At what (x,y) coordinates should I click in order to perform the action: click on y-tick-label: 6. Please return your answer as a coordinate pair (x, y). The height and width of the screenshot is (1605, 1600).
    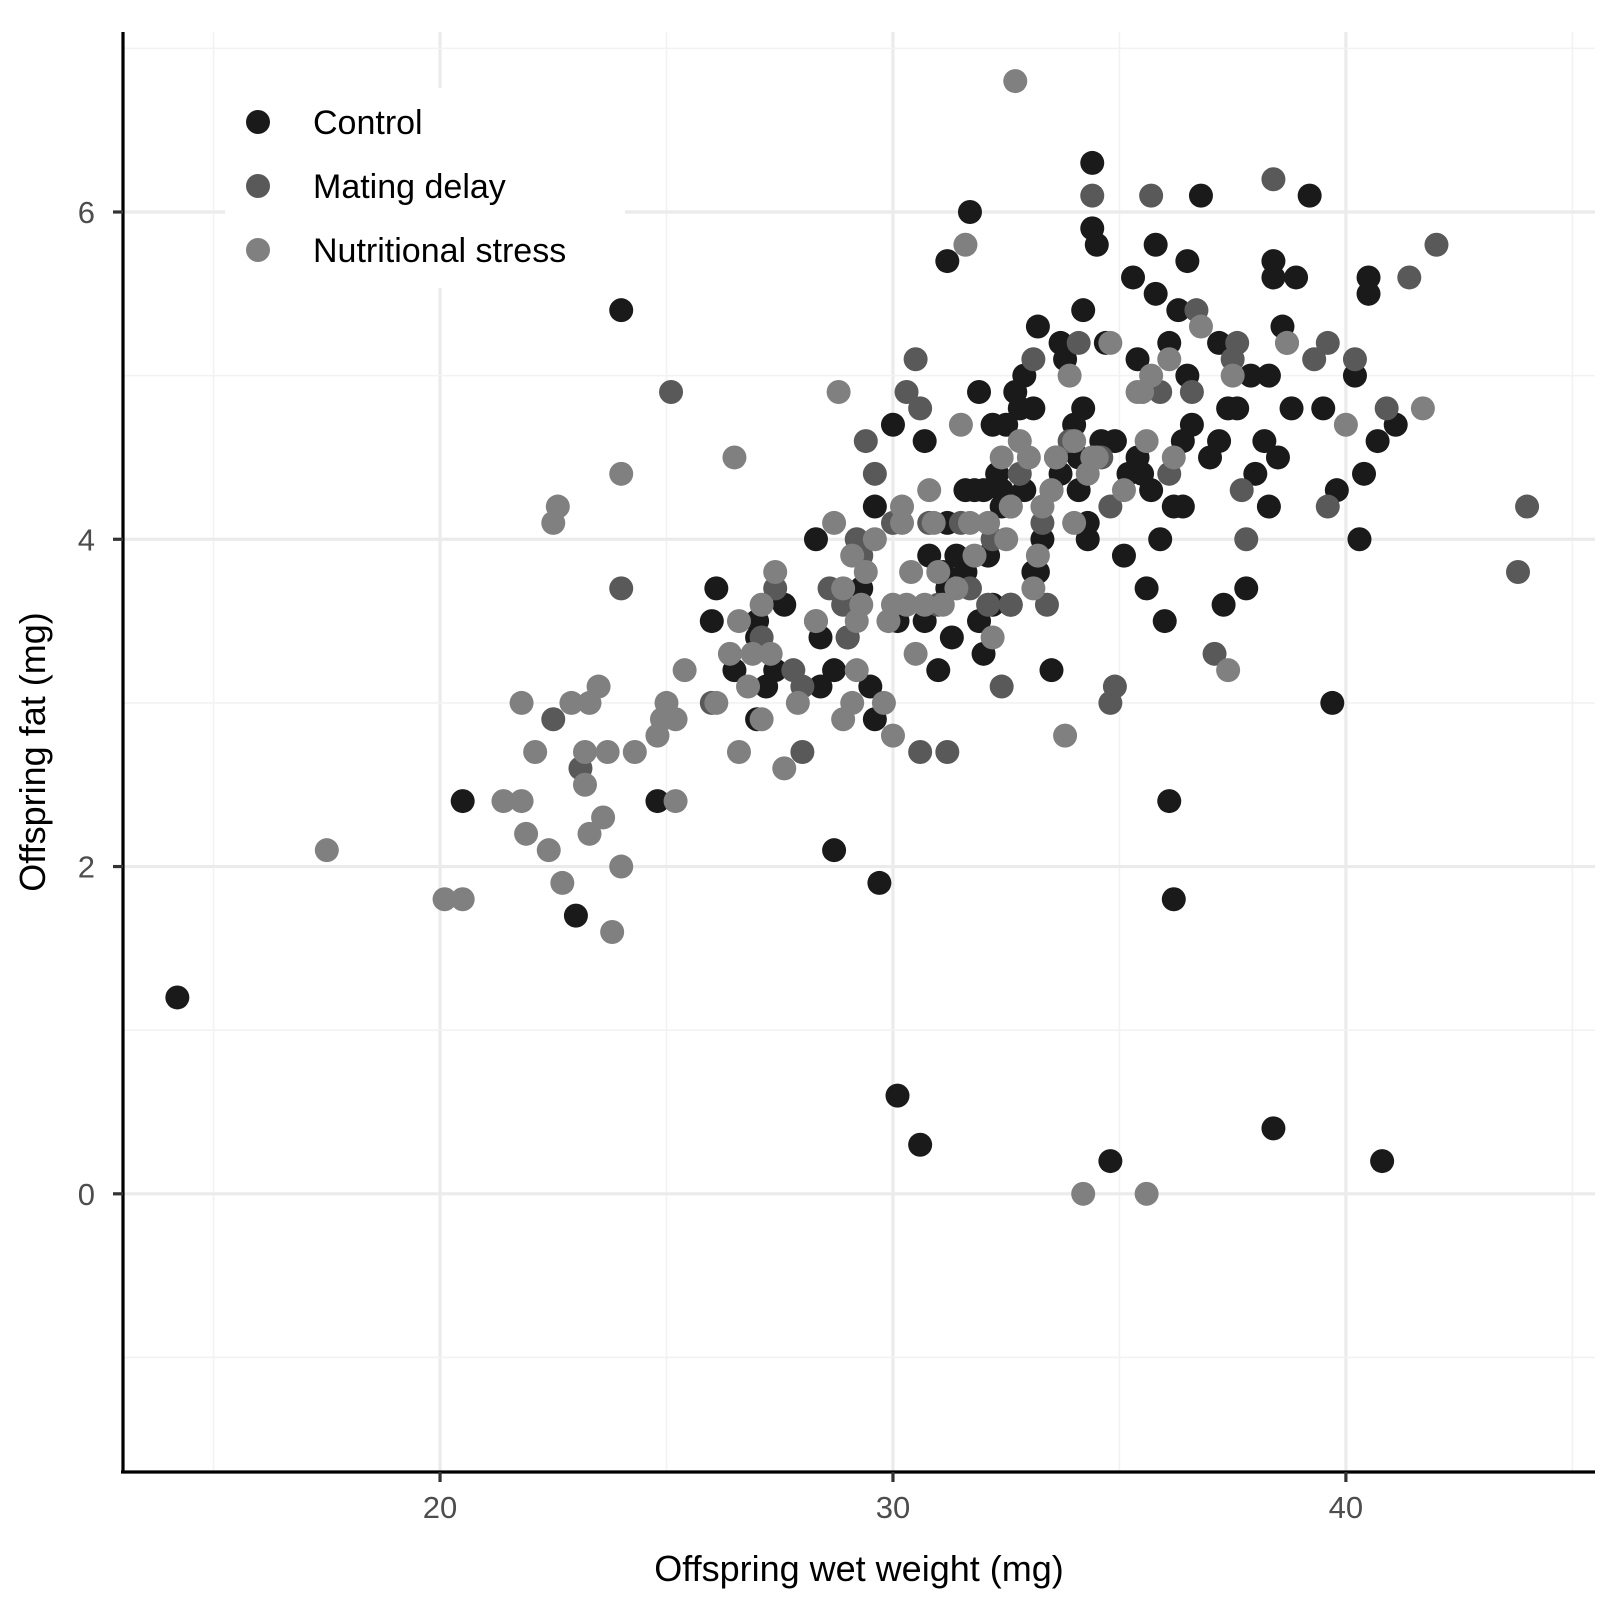
    Looking at the image, I should click on (86, 212).